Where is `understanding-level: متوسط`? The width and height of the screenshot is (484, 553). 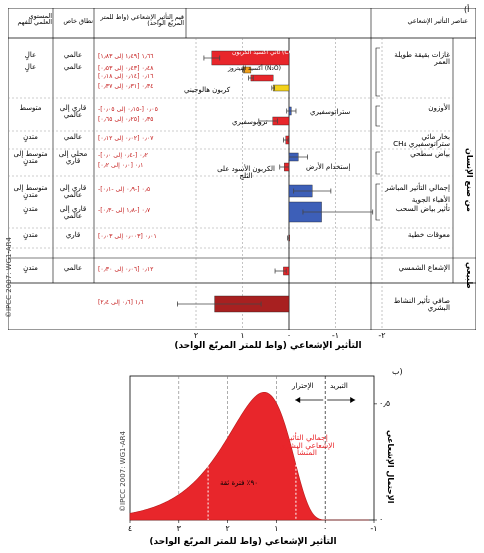
understanding-level: متوسط is located at coordinates (30, 108).